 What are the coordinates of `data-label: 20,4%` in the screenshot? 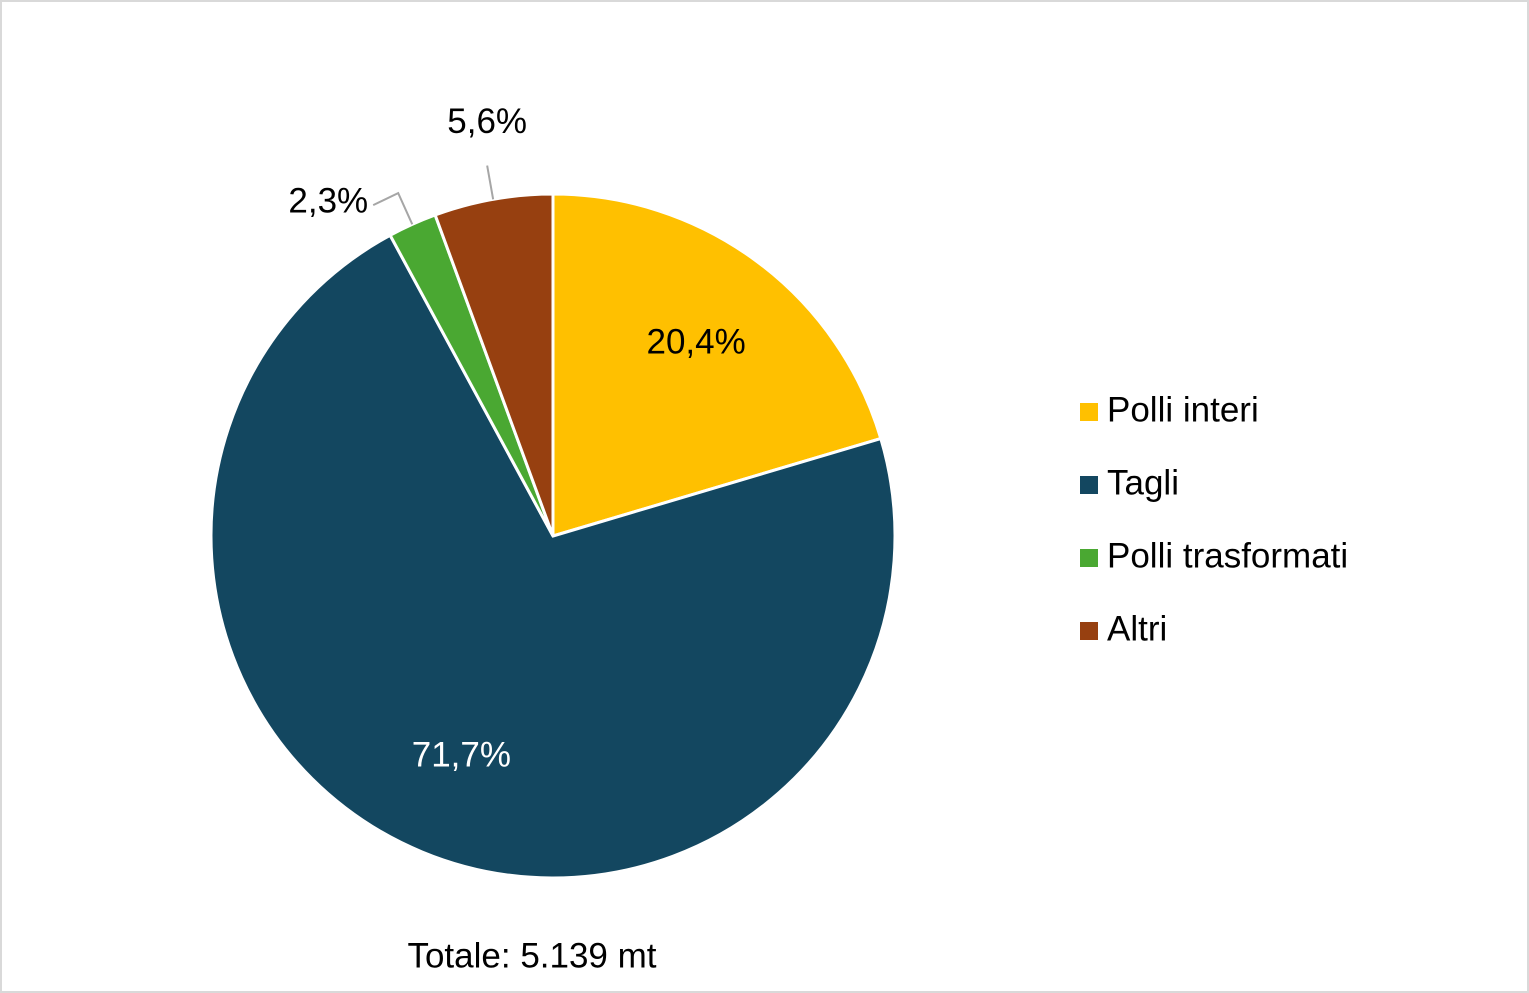 It's located at (696, 341).